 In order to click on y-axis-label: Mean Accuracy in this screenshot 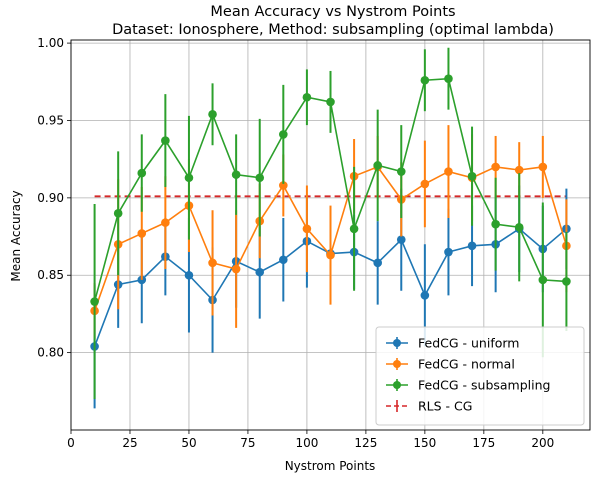, I will do `click(16, 235)`.